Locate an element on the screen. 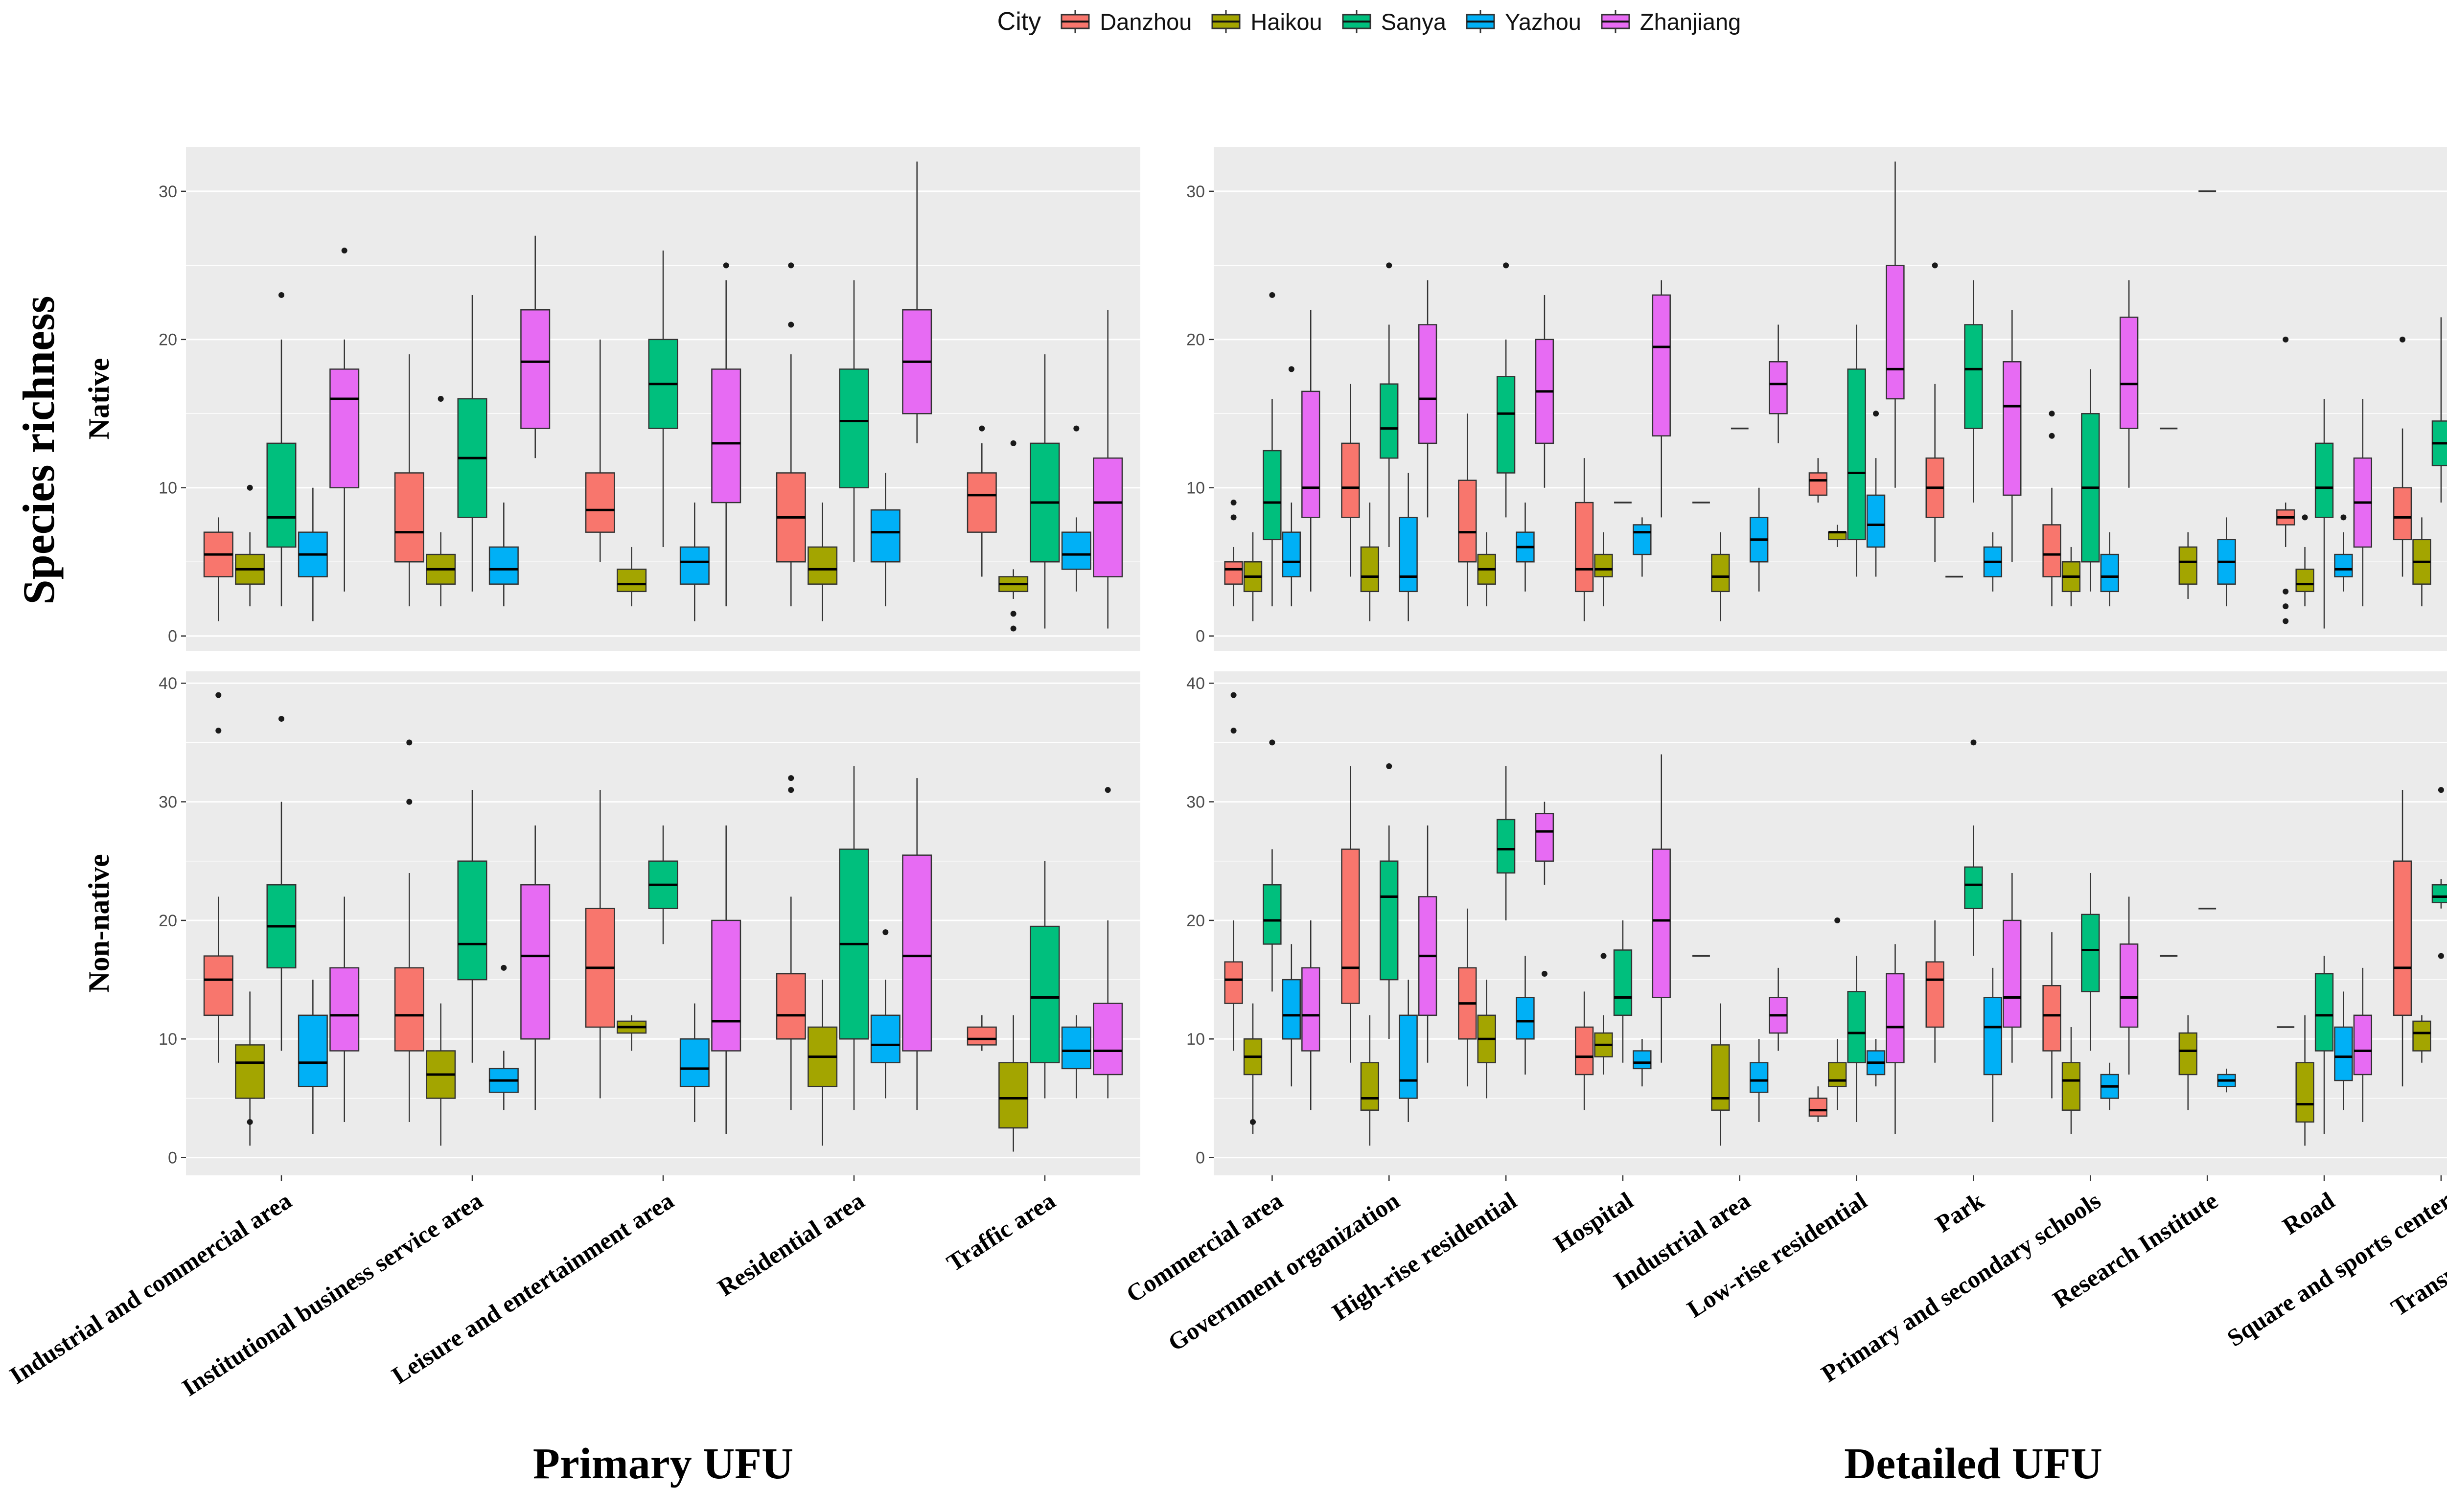 This screenshot has width=2447, height=1512. box-zhanjiang-commercial-area is located at coordinates (1310, 1015).